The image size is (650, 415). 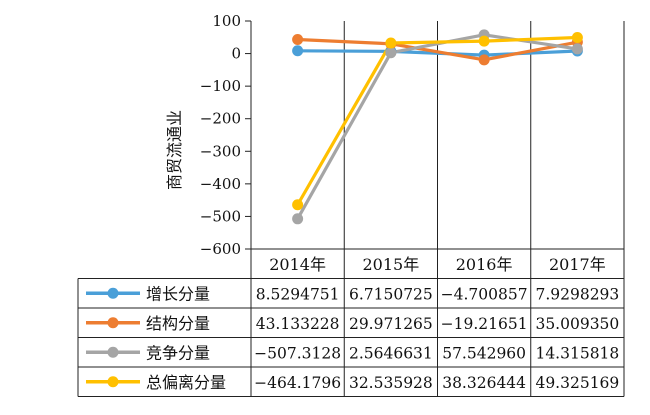 What do you see at coordinates (391, 353) in the screenshot?
I see `table-cell-value: 2.5646631` at bounding box center [391, 353].